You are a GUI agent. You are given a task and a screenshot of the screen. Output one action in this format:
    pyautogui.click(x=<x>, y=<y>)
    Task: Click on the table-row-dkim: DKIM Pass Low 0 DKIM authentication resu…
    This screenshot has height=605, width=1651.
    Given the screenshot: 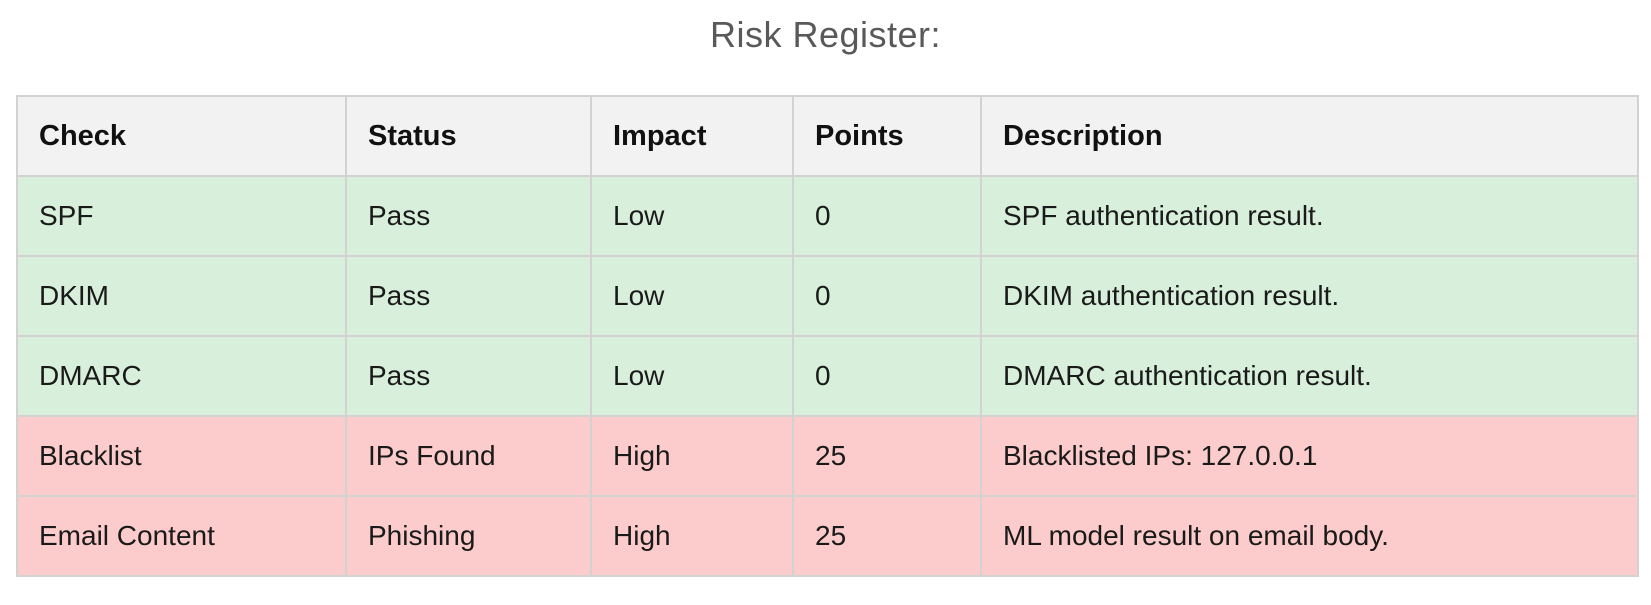 What is the action you would take?
    pyautogui.click(x=827, y=296)
    